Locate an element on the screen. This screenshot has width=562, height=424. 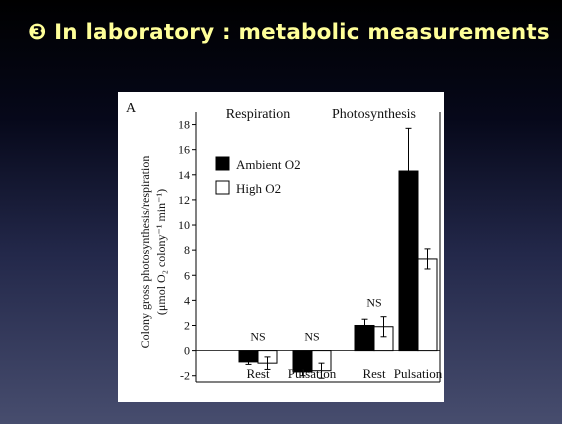
y-tick-label: 12 is located at coordinates (184, 200).